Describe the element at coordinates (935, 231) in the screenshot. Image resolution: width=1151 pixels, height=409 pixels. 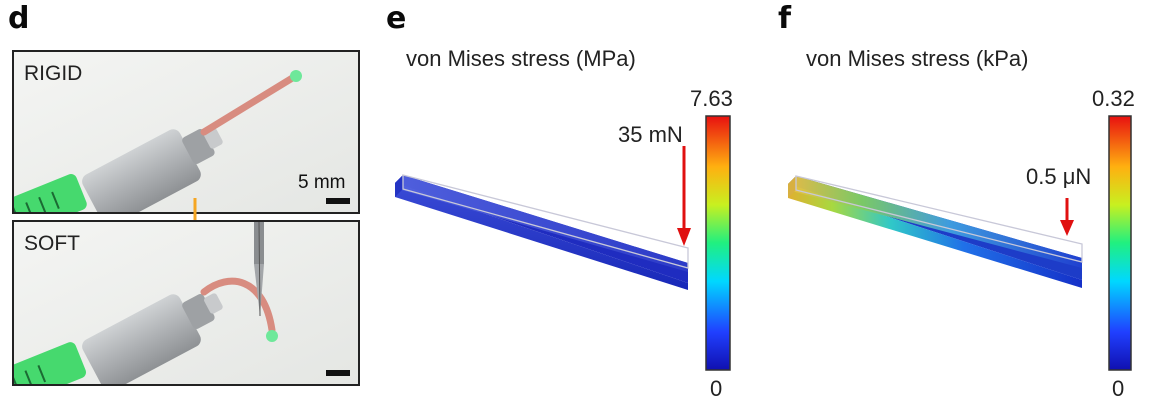
I see `beam-f` at that location.